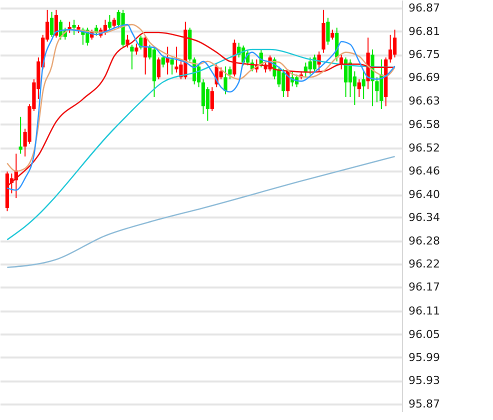 This screenshot has height=420, width=493. What do you see at coordinates (424, 264) in the screenshot?
I see `y-tick-label: 96.22` at bounding box center [424, 264].